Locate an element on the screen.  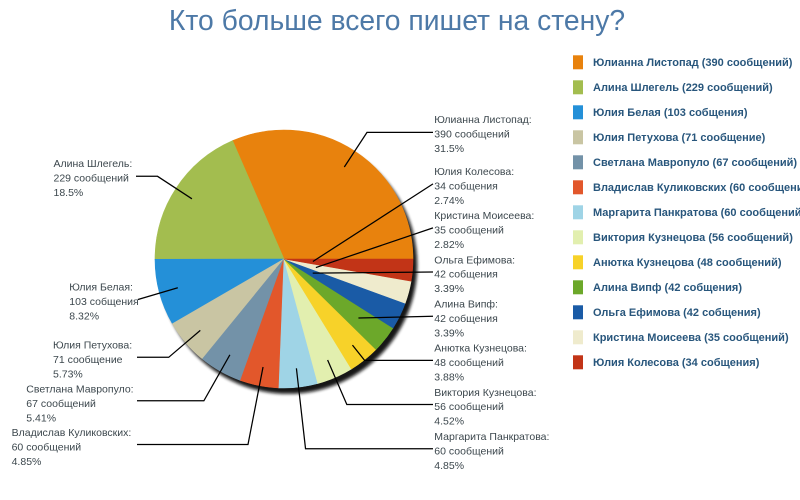
svg-text:Владислав Куликовских (60 сооб: Владислав Куликовских (60 сообщений) is located at coordinates (696, 188).